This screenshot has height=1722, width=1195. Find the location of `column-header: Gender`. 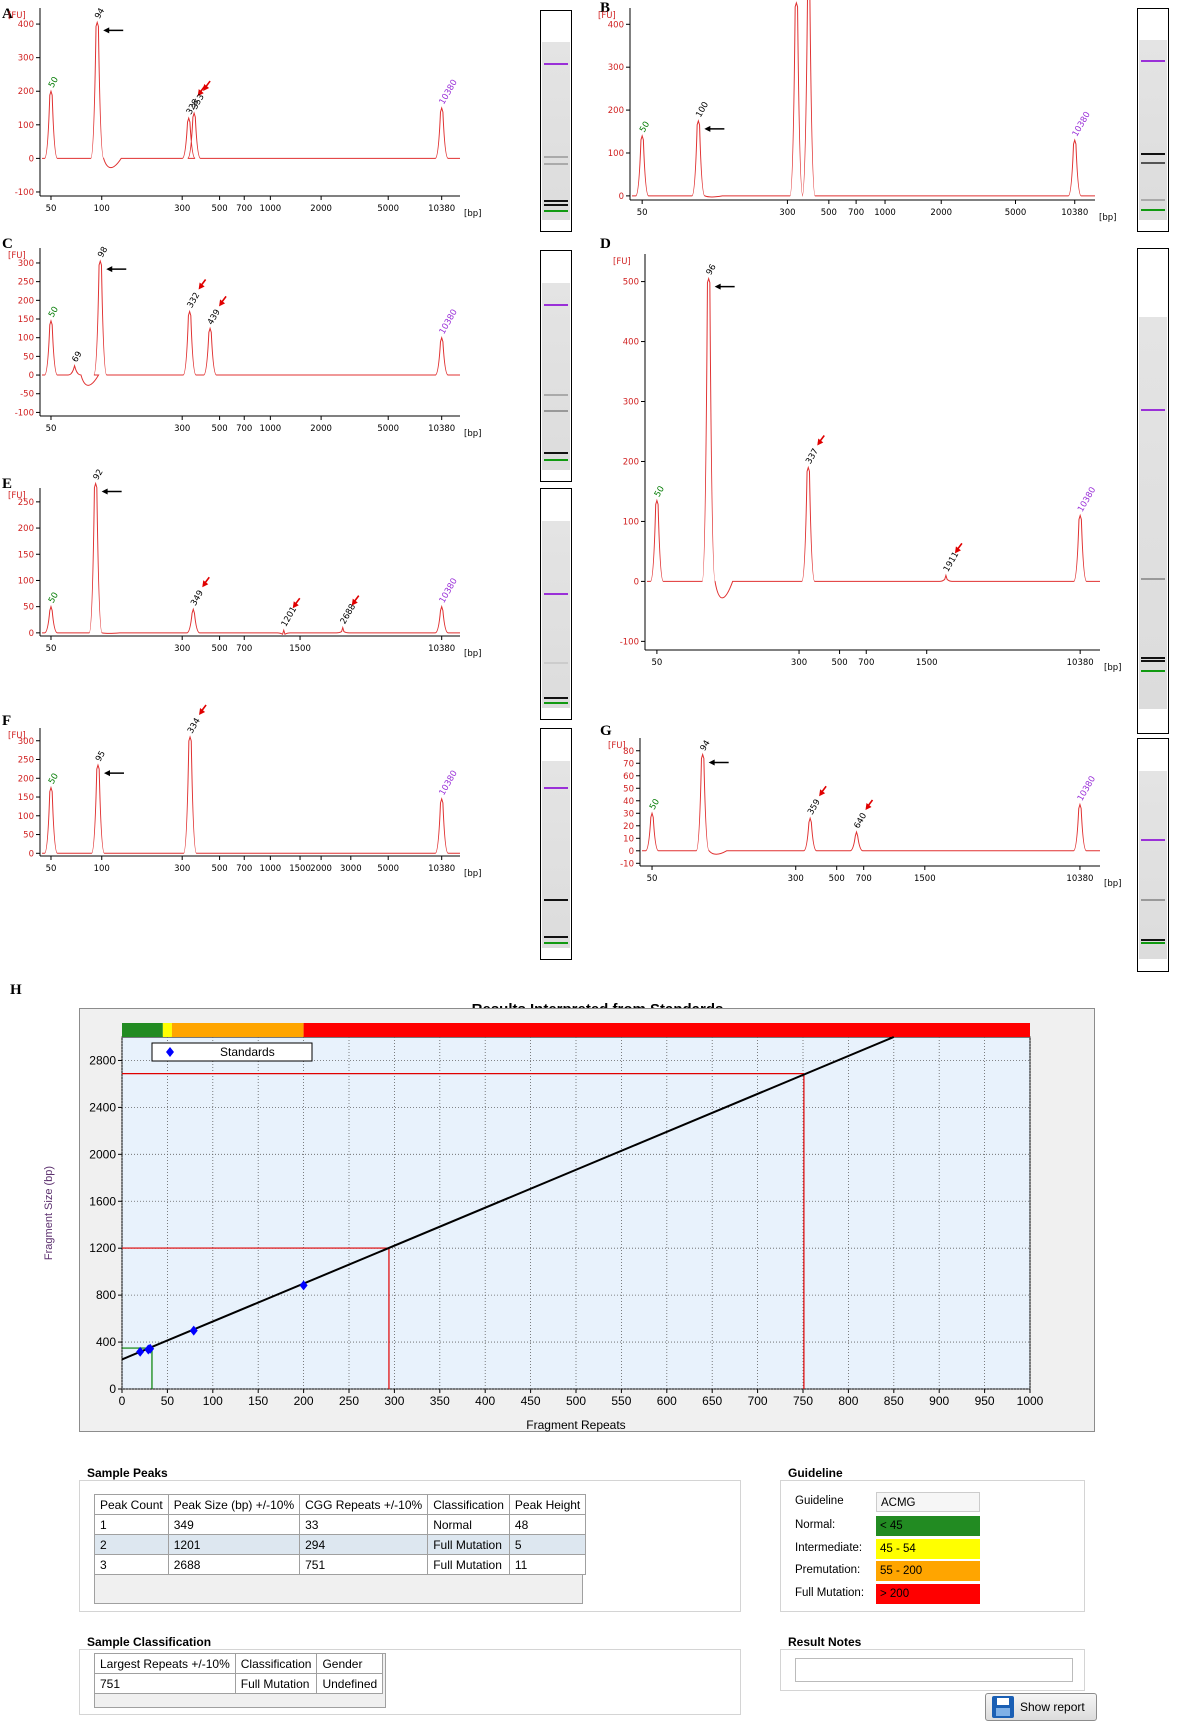

column-header: Gender is located at coordinates (350, 1663).